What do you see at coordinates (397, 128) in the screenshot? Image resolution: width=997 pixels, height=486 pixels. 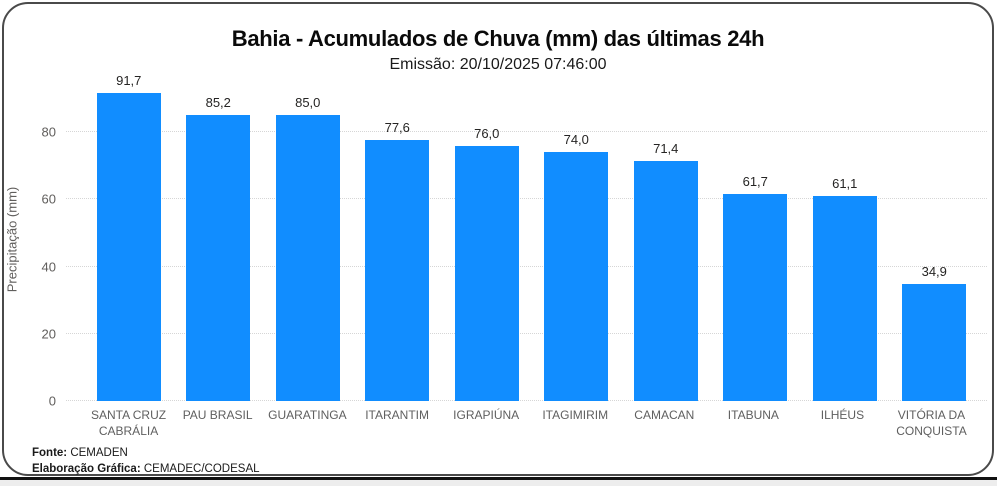 I see `bar-value-label: 77,6` at bounding box center [397, 128].